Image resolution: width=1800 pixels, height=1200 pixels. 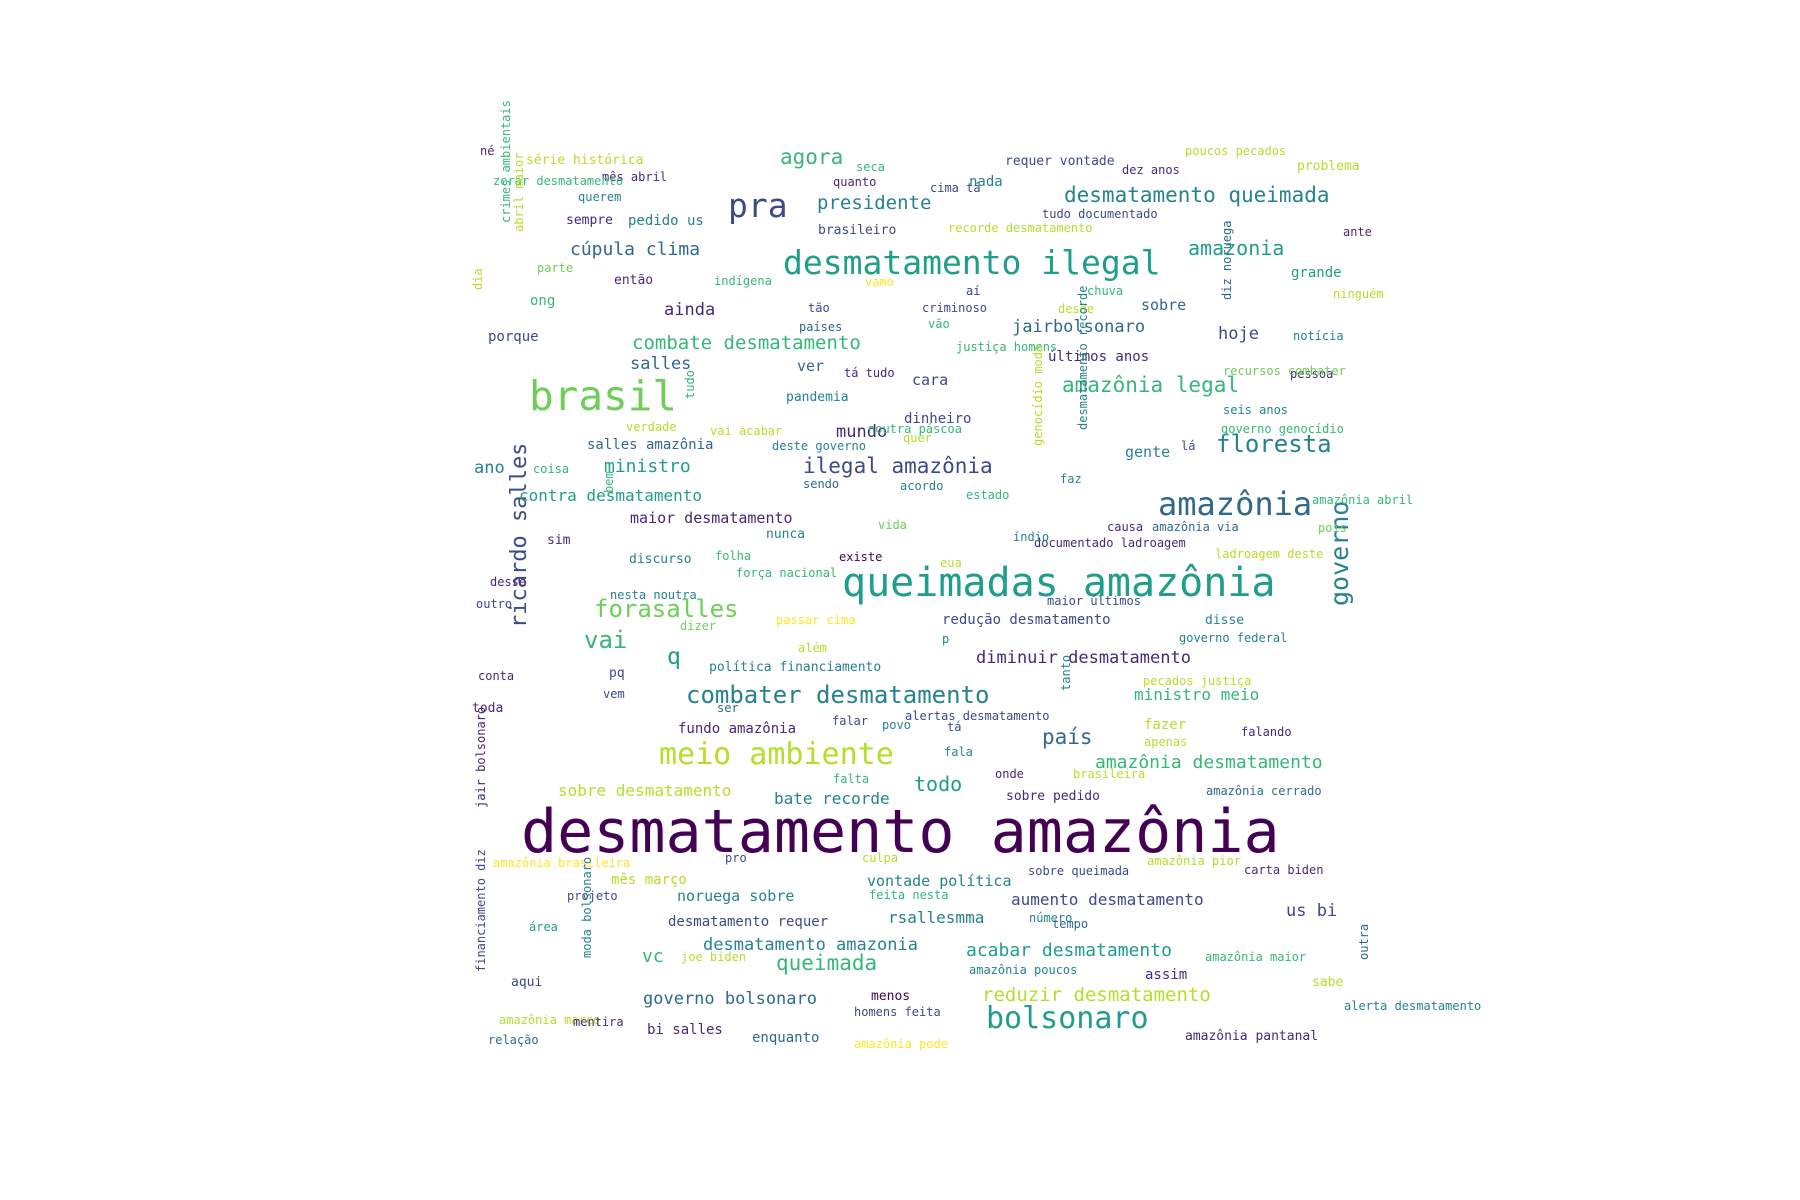 I want to click on cloud-word: força nacional, so click(x=787, y=573).